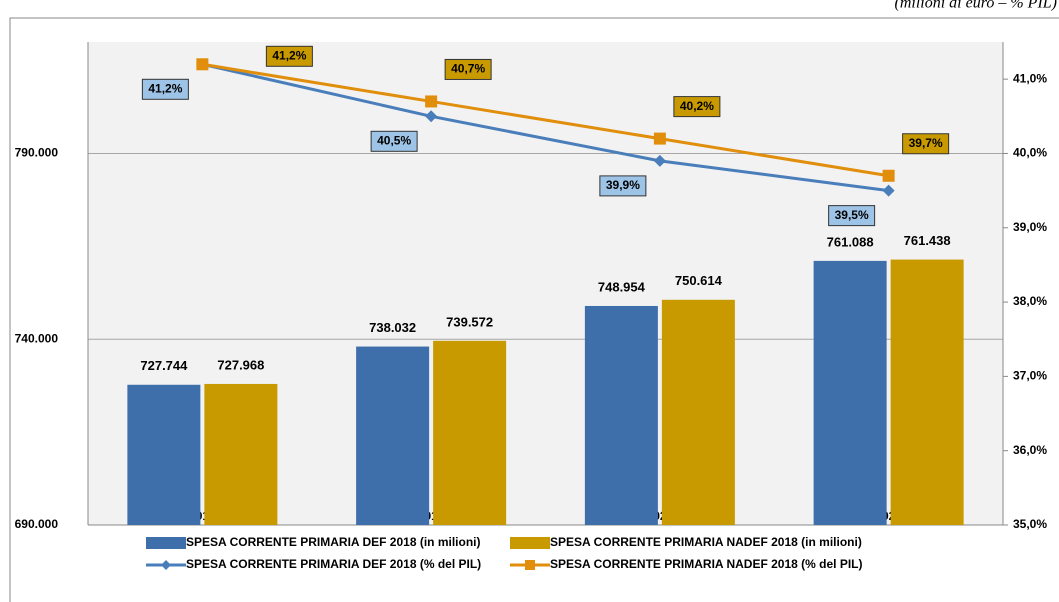 Image resolution: width=1059 pixels, height=602 pixels. I want to click on y2-tick-label: 39,0%, so click(1030, 227).